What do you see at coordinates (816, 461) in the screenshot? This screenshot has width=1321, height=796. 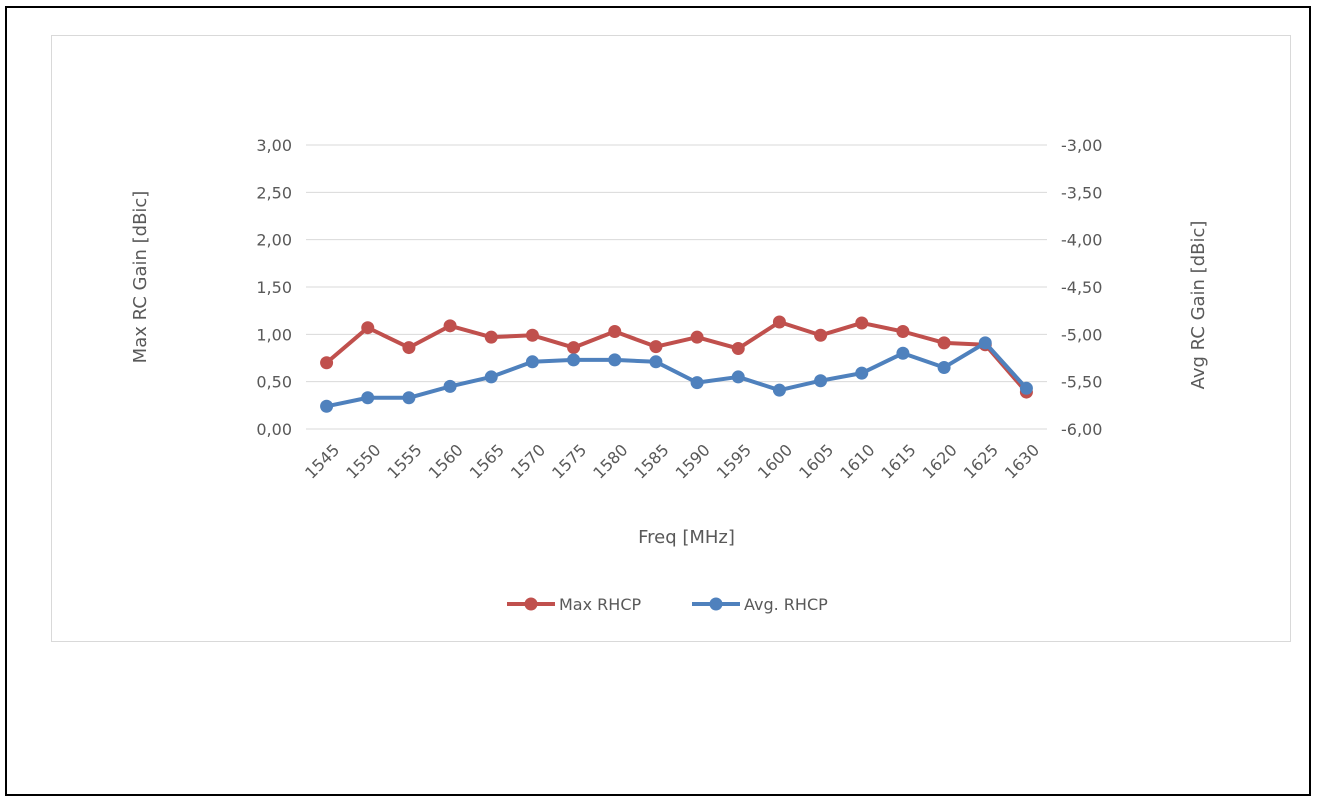 I see `x-tick-label: 1605` at bounding box center [816, 461].